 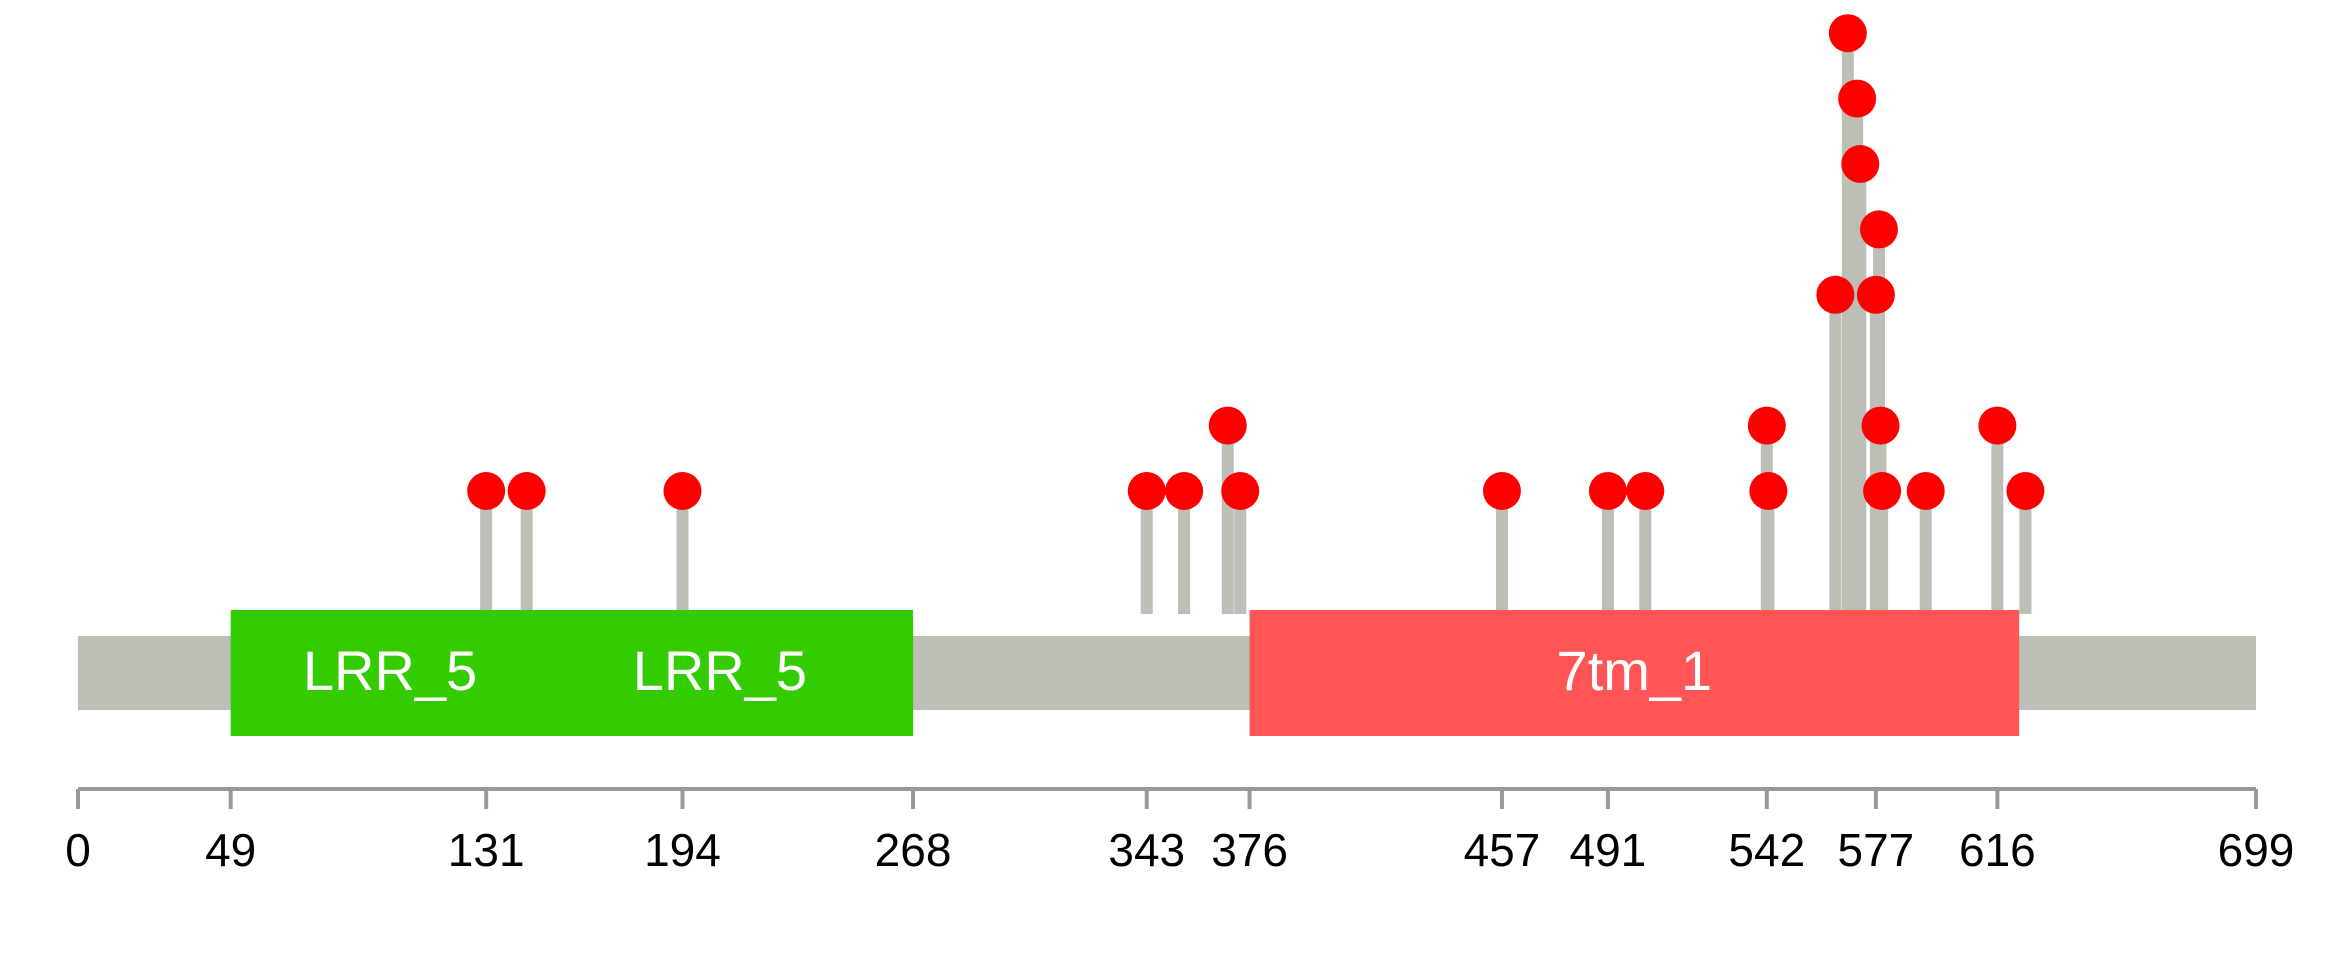 I want to click on tick-label: 376, so click(x=1249, y=850).